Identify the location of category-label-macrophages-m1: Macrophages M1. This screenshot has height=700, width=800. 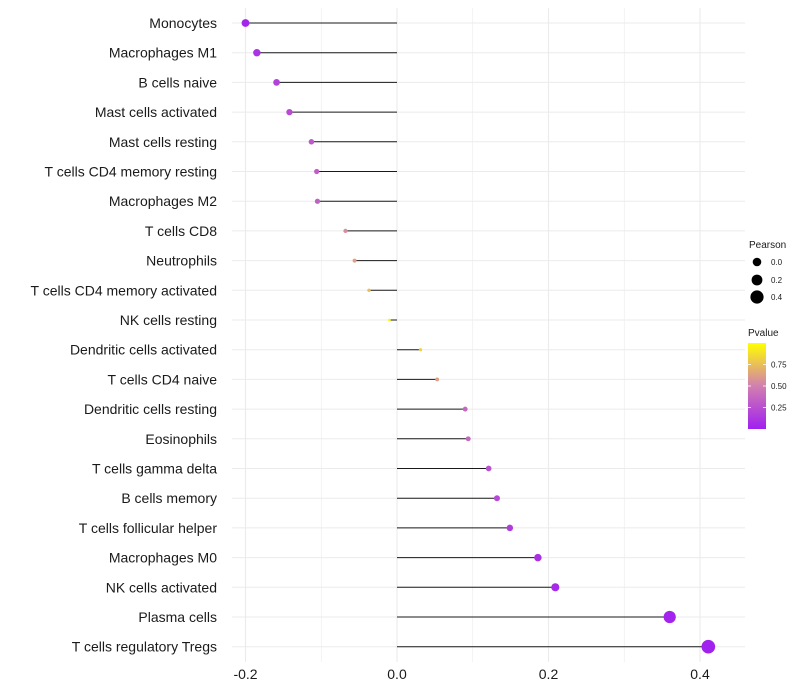
(163, 53).